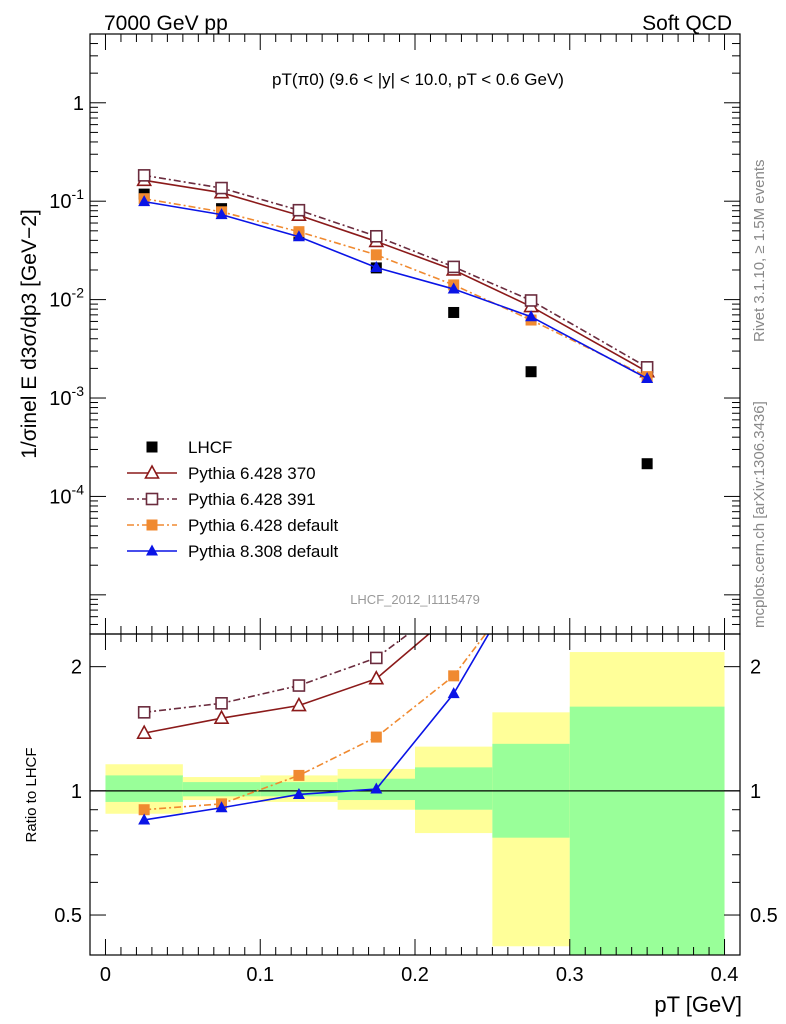  I want to click on legend-entry-4: Pythia 8.308 default, so click(233, 551).